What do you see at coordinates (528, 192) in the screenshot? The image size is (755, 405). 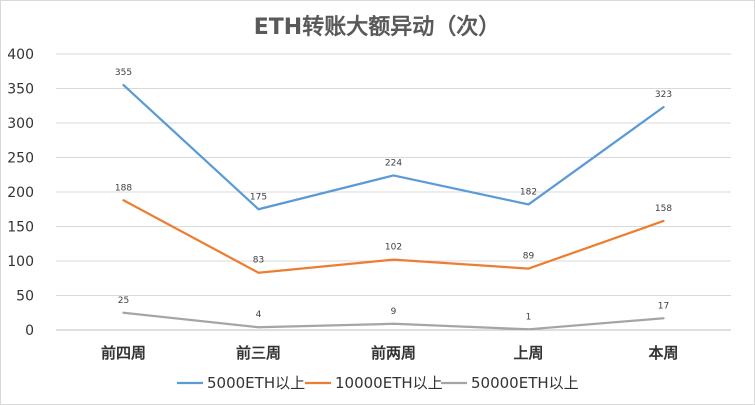 I see `data-label: 182` at bounding box center [528, 192].